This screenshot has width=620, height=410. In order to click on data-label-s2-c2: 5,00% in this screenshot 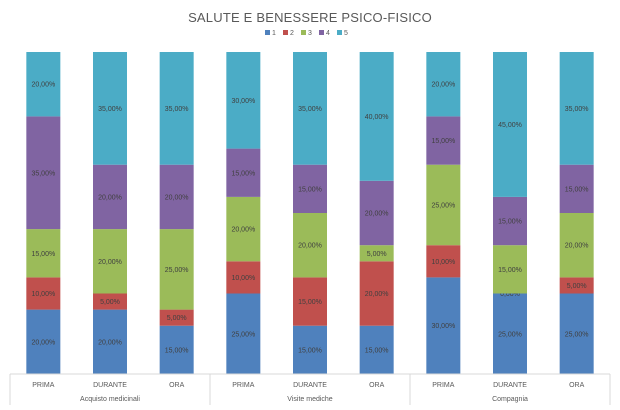, I will do `click(177, 318)`.